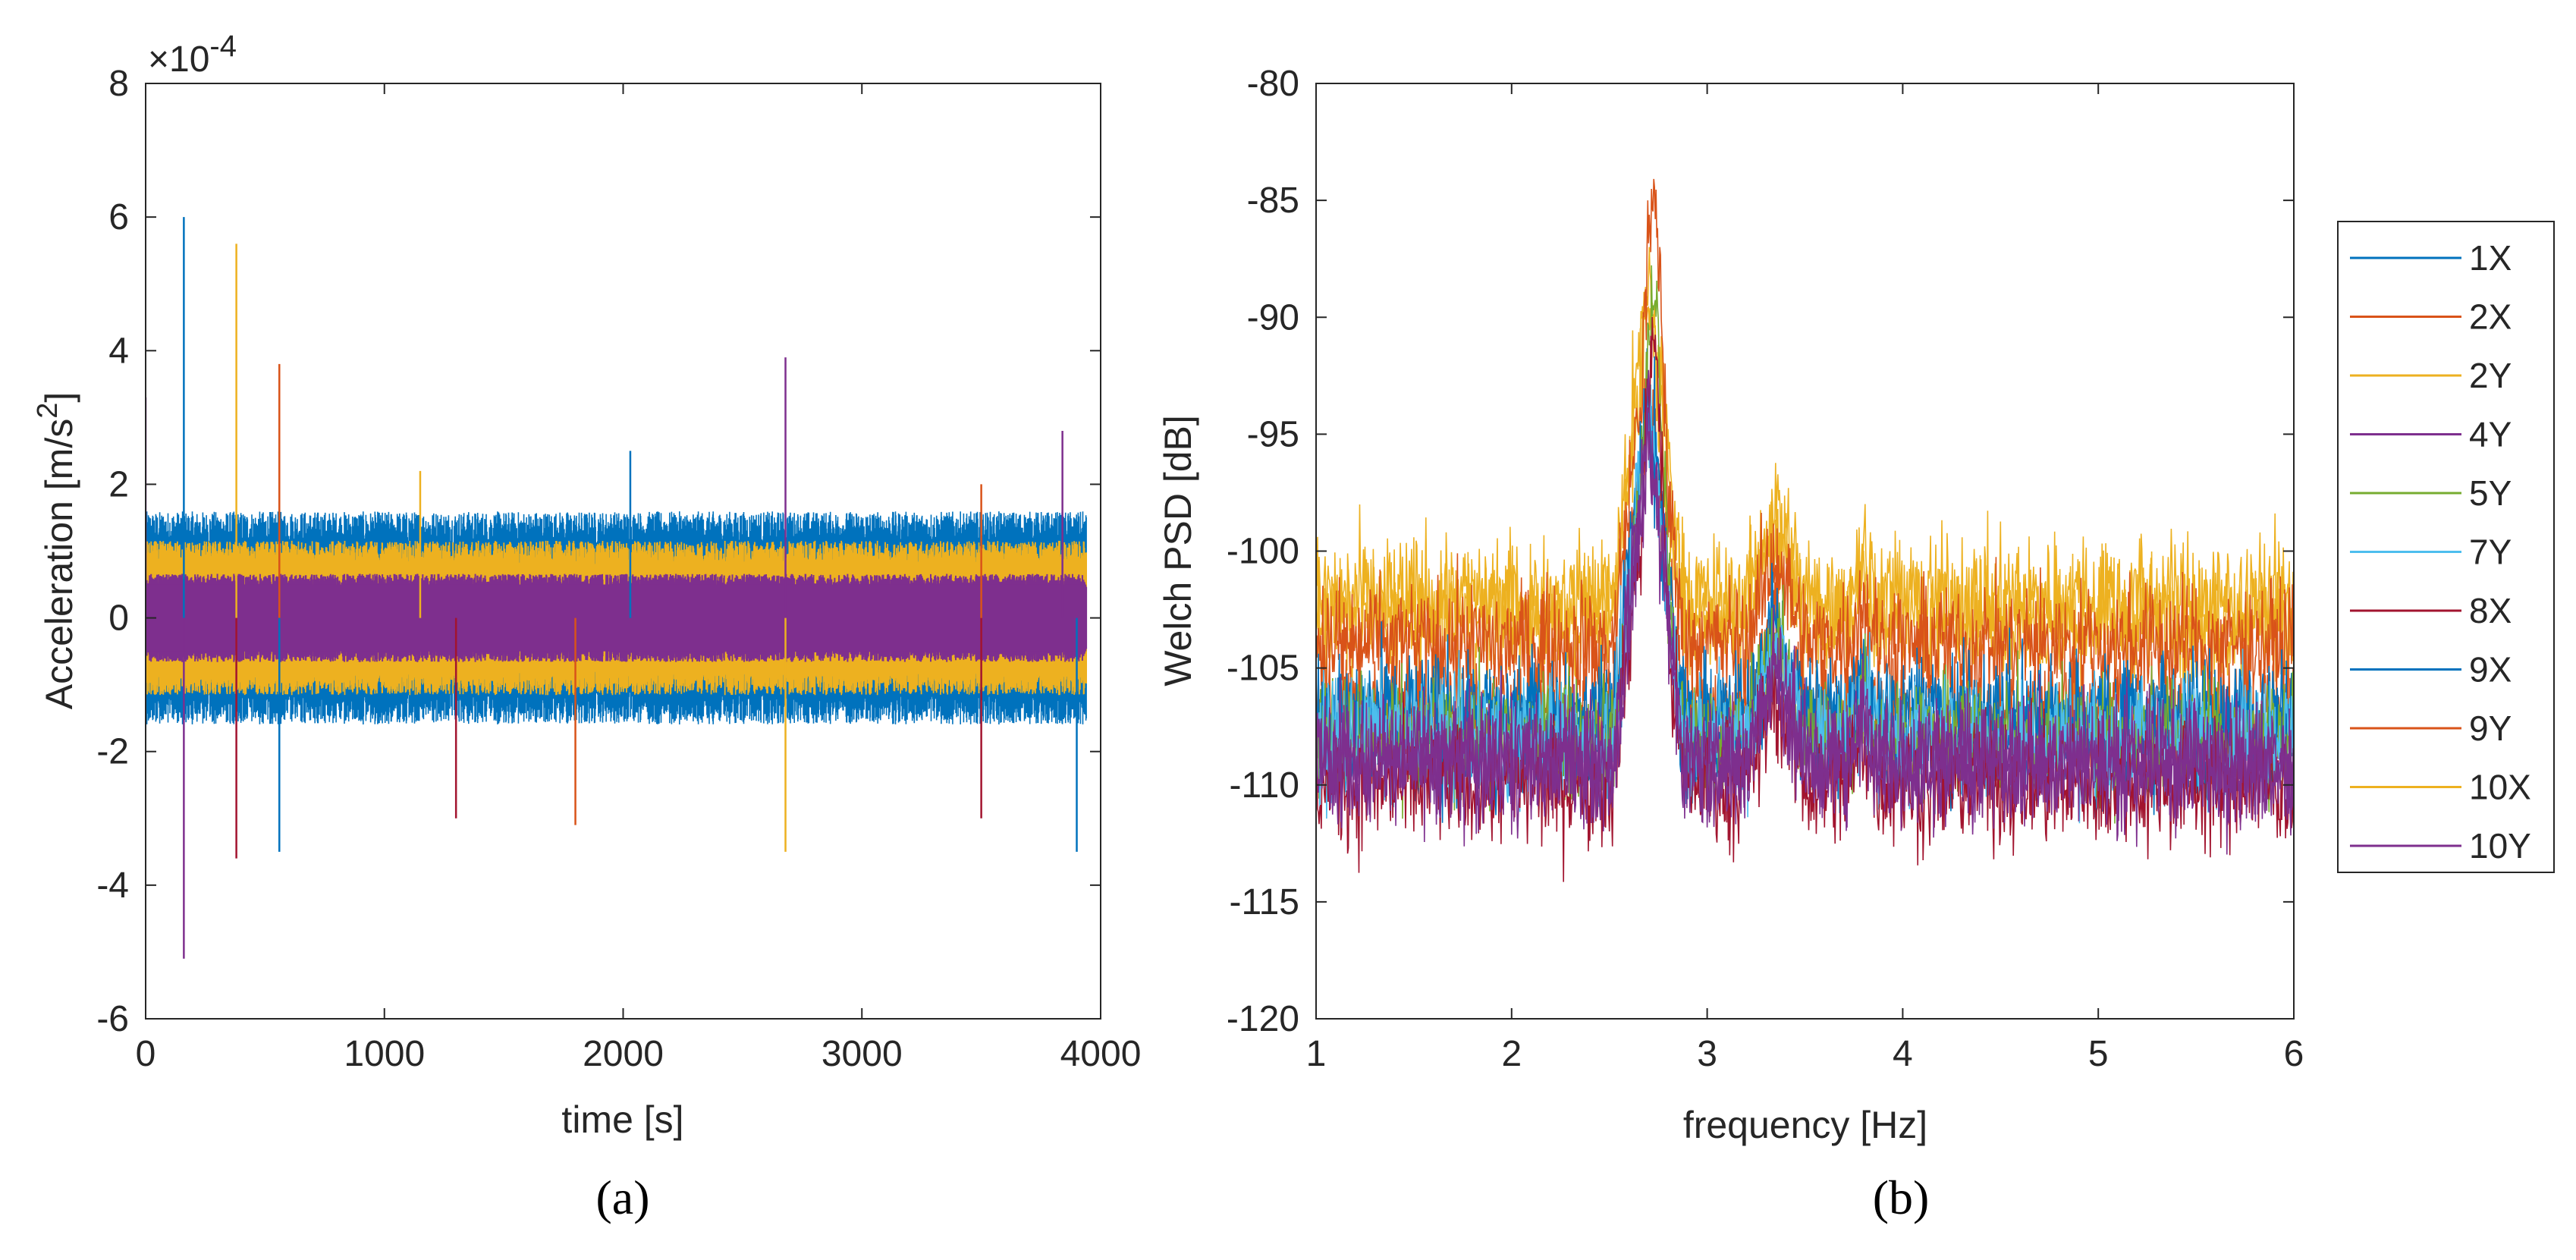 The image size is (2576, 1260). Describe the element at coordinates (2490, 610) in the screenshot. I see `legend-label: 8X` at that location.